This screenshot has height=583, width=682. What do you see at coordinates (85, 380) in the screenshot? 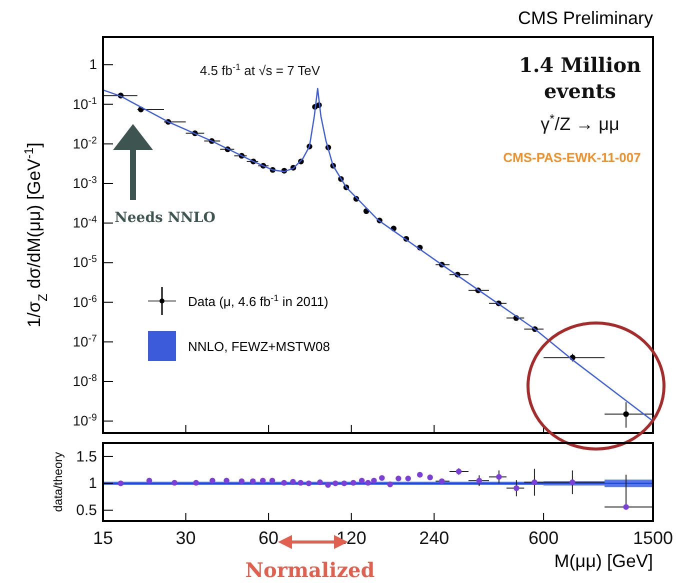
I see `y-tick-label: 10$^{-8}$` at bounding box center [85, 380].